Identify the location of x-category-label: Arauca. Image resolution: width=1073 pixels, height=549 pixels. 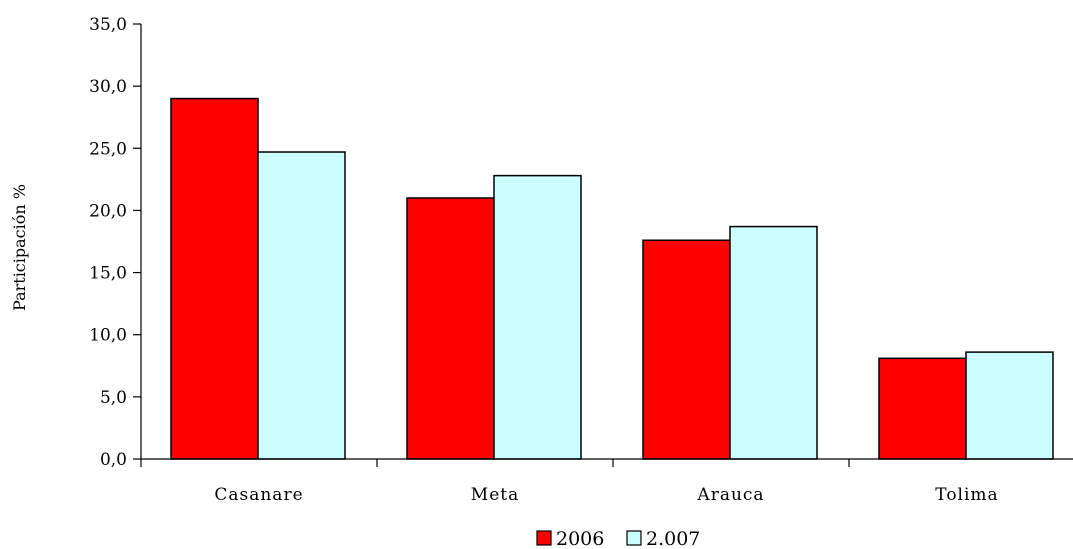
(730, 495).